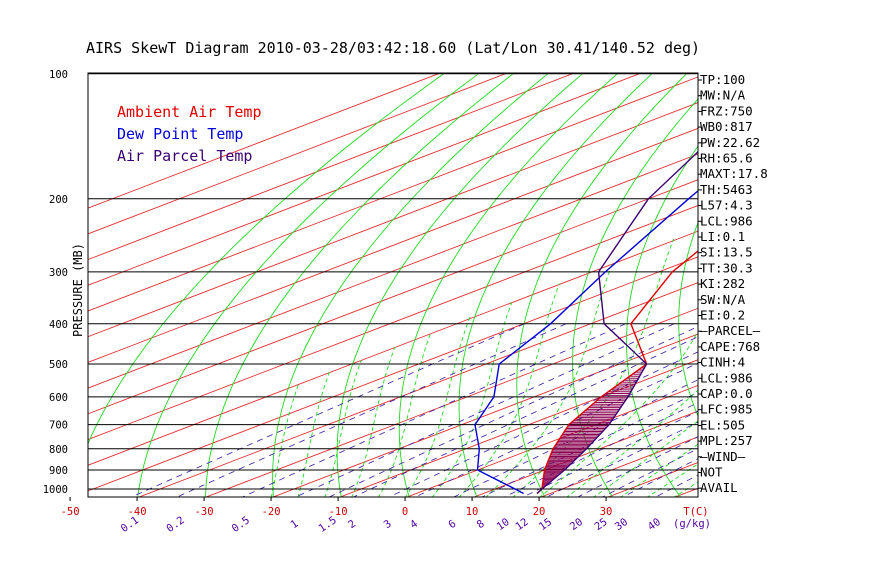 This screenshot has width=870, height=564. Describe the element at coordinates (576, 524) in the screenshot. I see `mixing-ratio-tick-label: 20` at that location.